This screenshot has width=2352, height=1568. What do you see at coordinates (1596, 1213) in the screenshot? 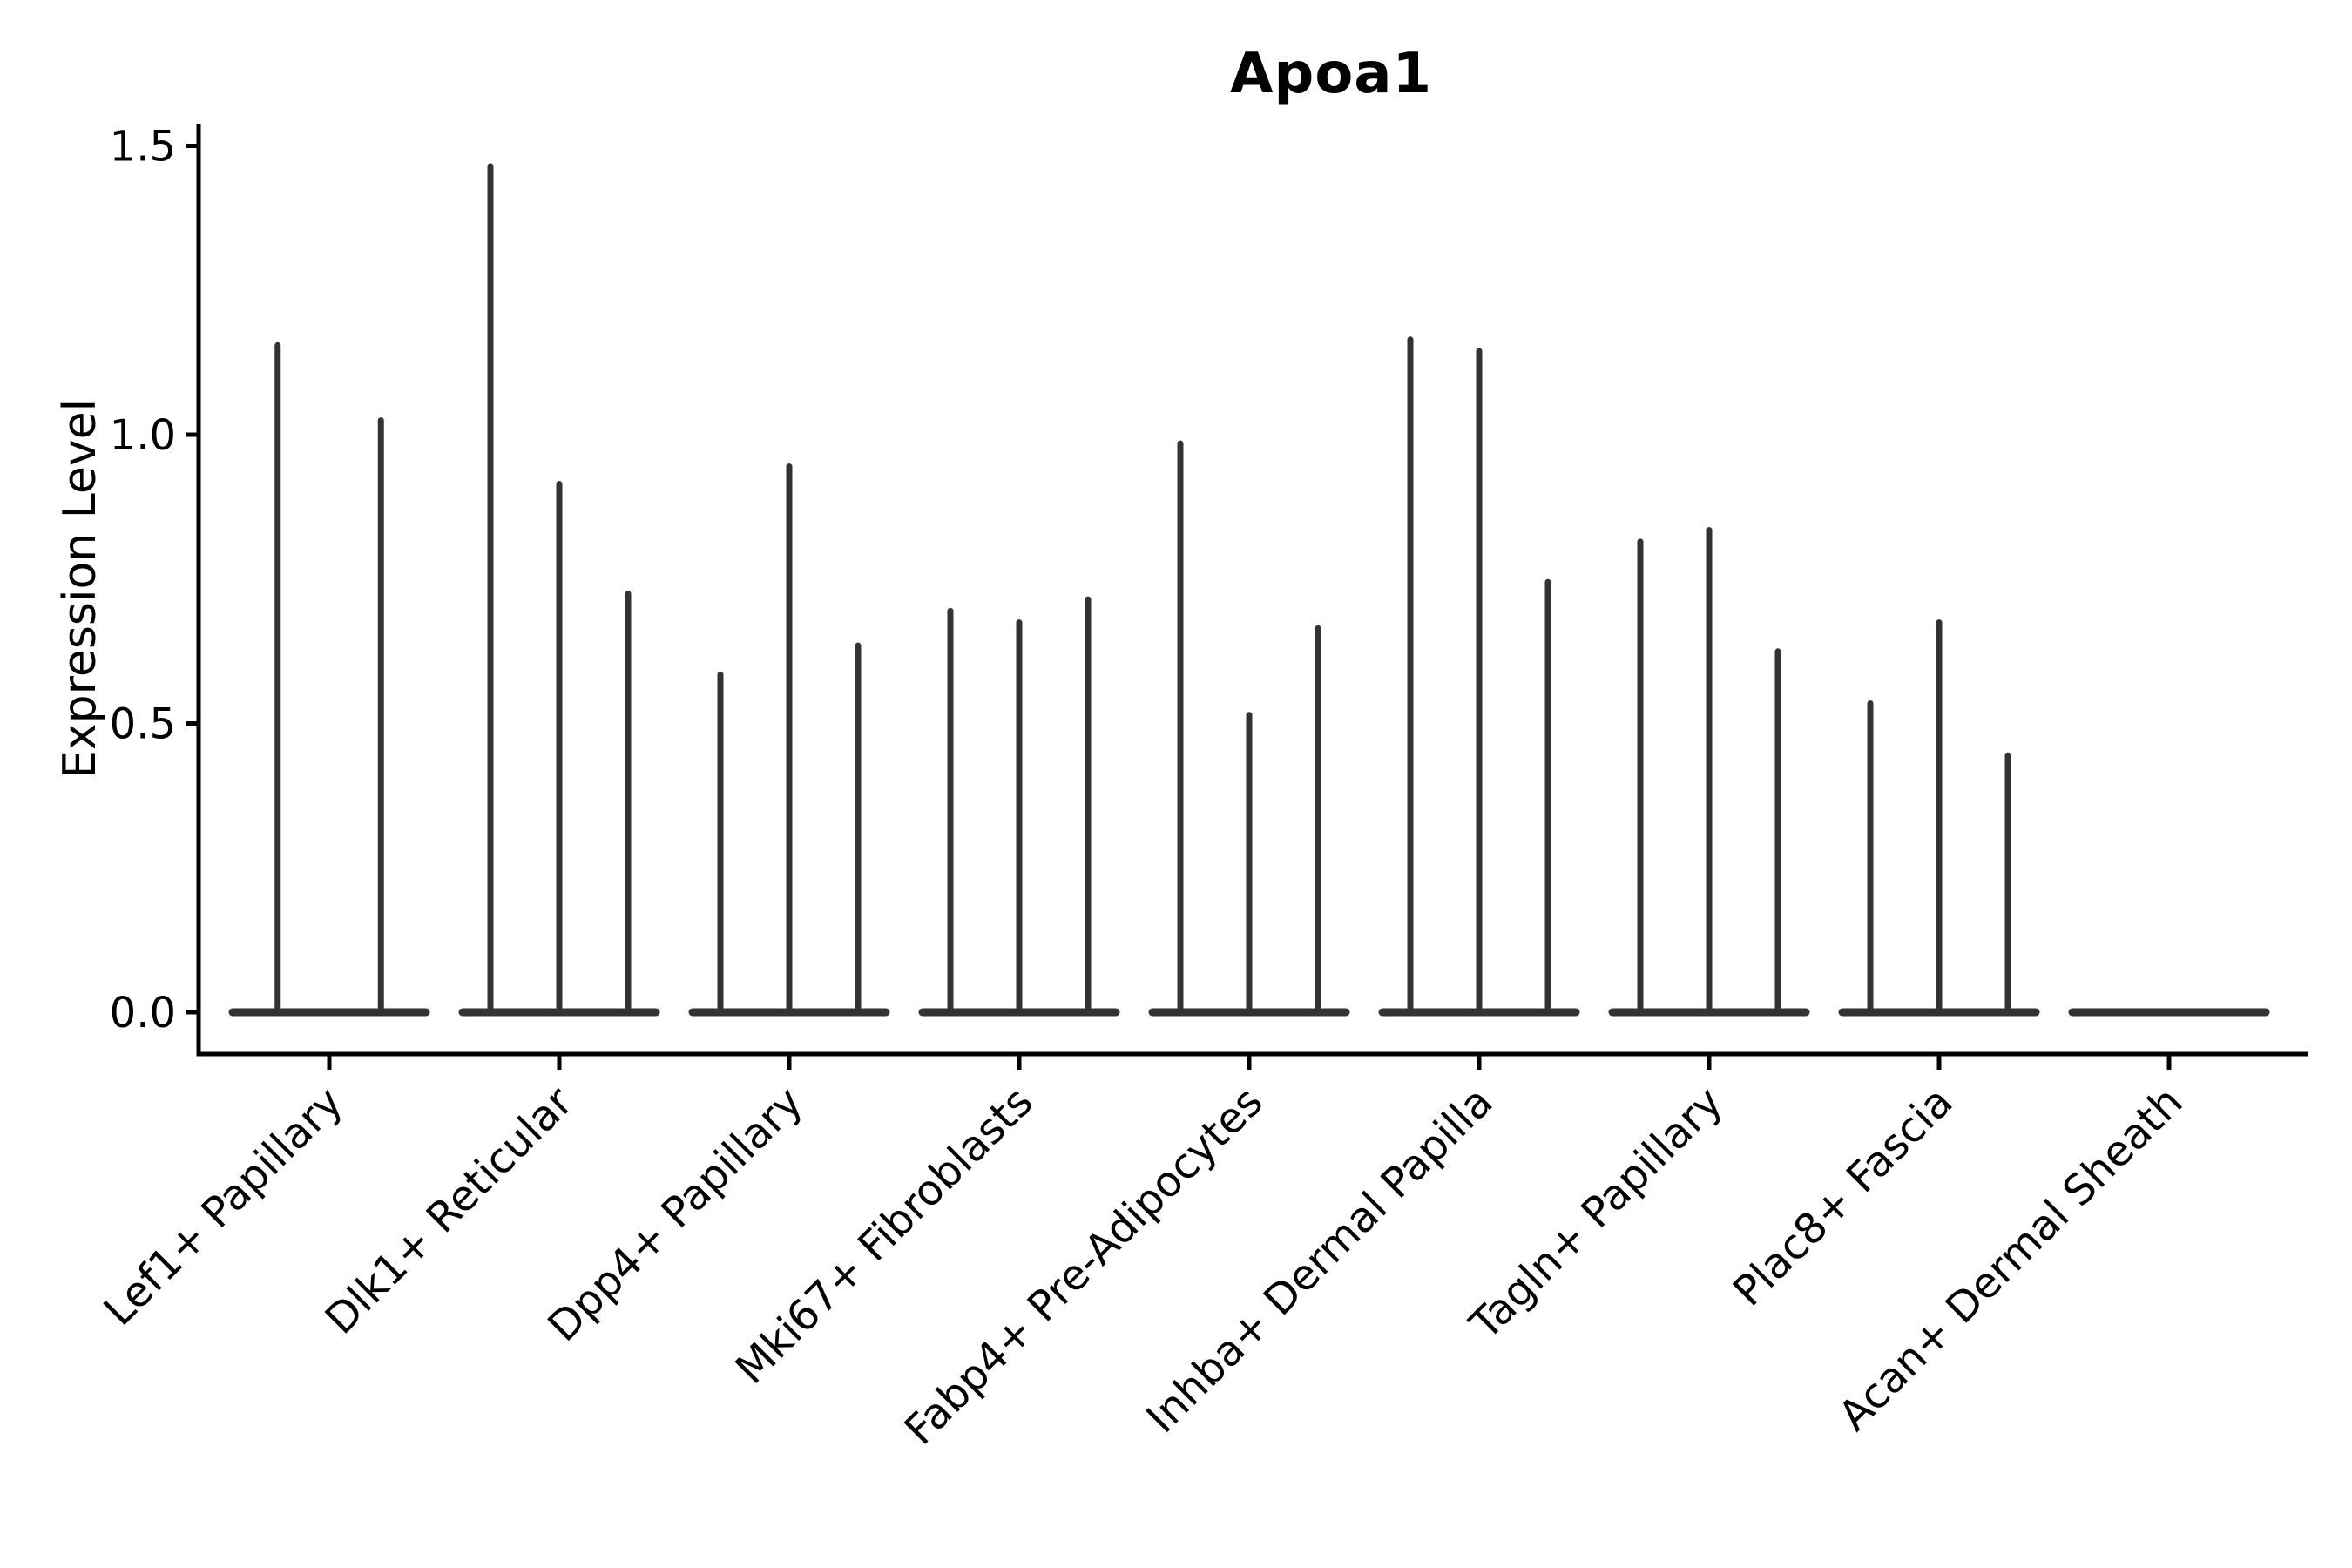
I see `x-category-label: Tagln+ Papillary` at bounding box center [1596, 1213].